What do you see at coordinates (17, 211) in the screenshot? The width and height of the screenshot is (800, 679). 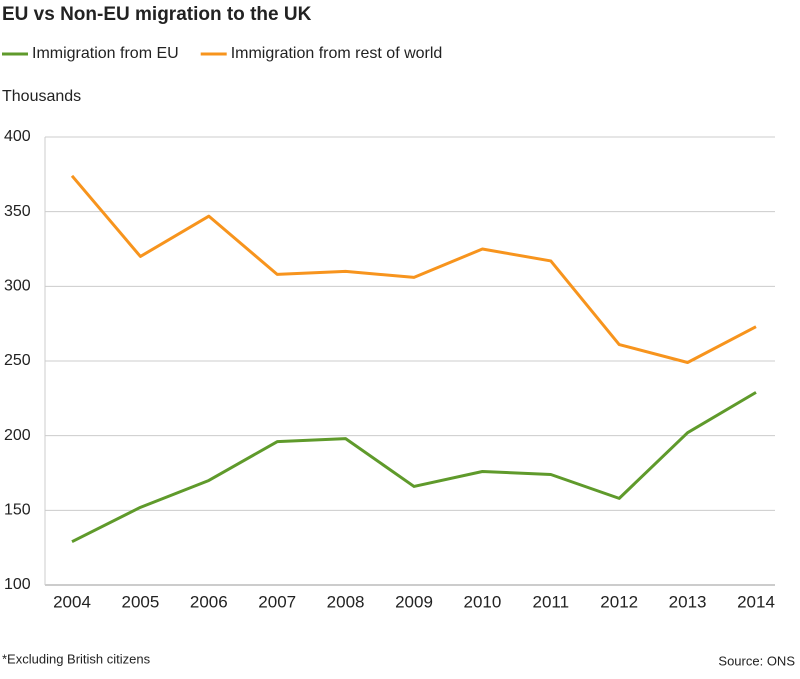 I see `y-tick-label: 350` at bounding box center [17, 211].